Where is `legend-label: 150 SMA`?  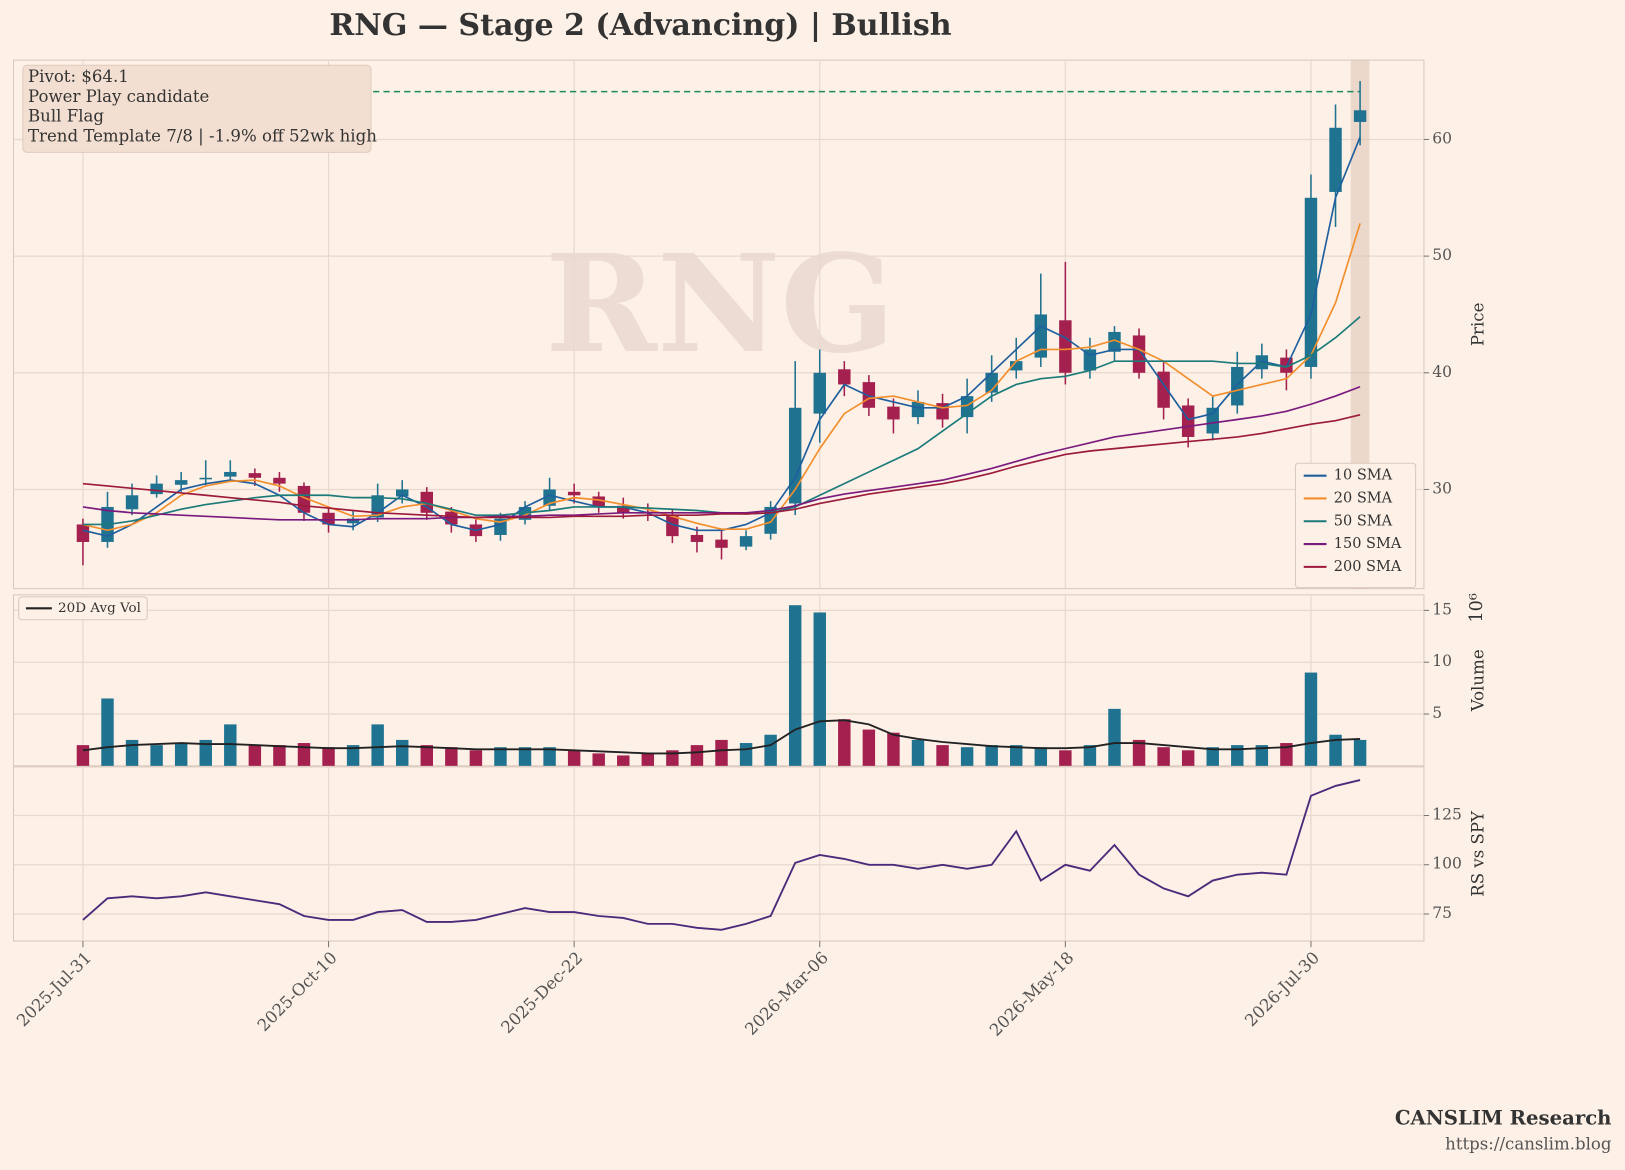 legend-label: 150 SMA is located at coordinates (1368, 544).